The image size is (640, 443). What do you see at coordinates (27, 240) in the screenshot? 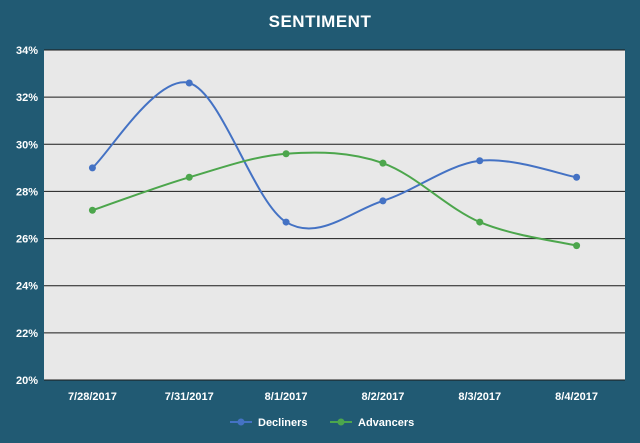
I see `y-tick-label: 26%` at bounding box center [27, 240].